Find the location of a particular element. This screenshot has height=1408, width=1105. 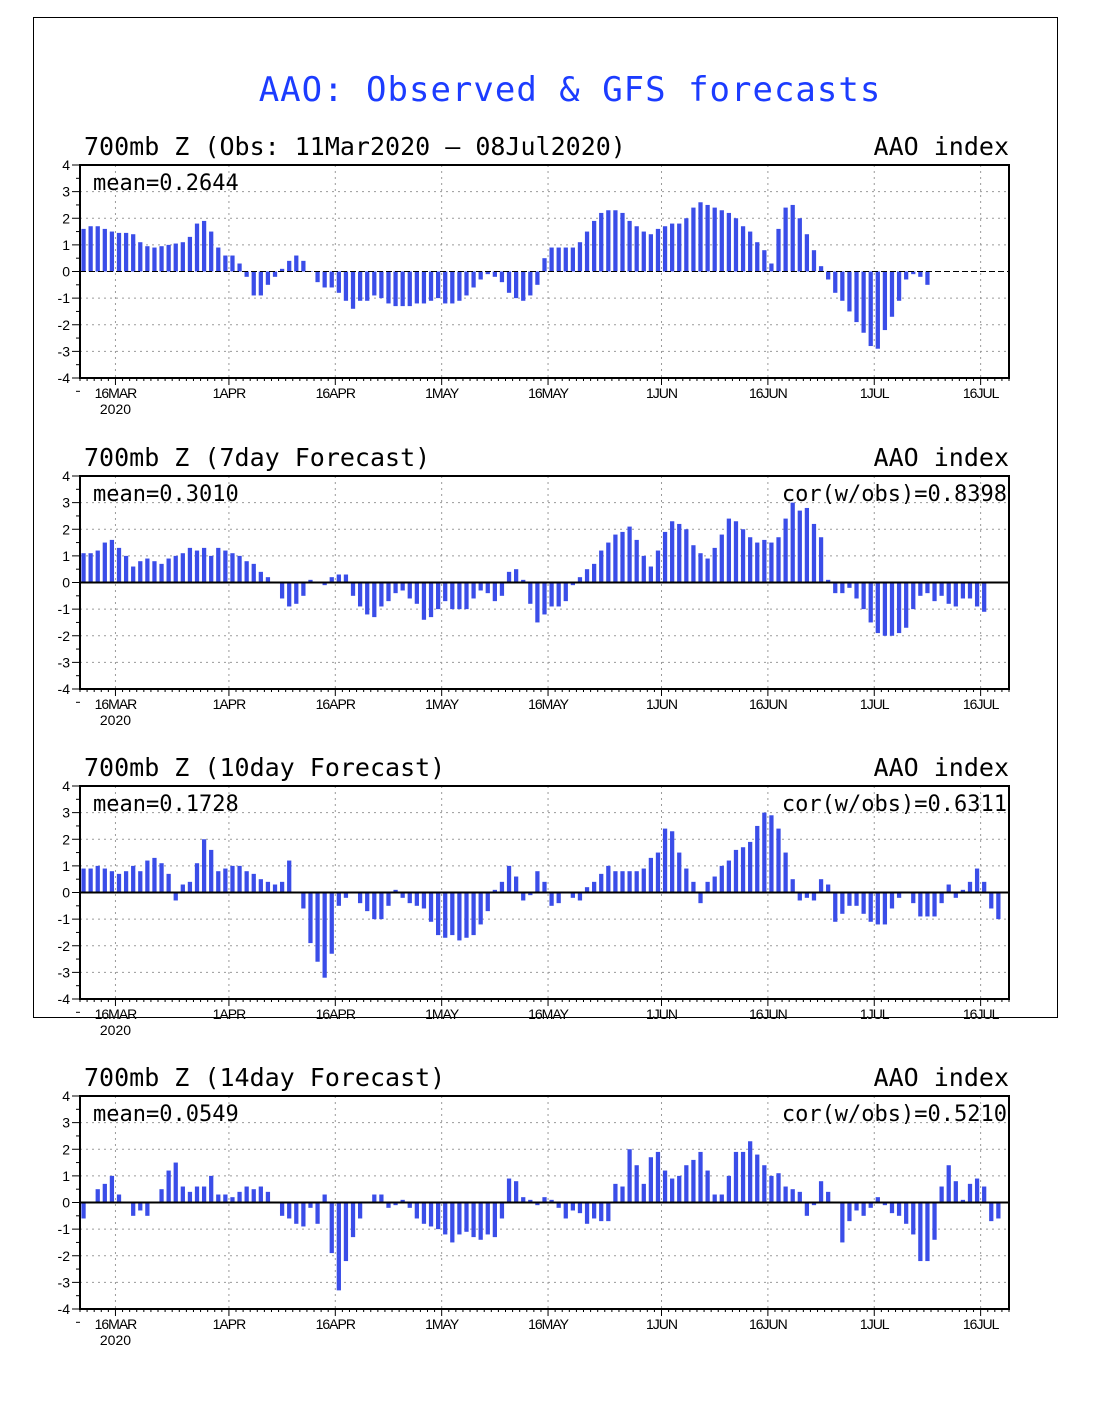

y-tick-label: 1 is located at coordinates (66, 866).